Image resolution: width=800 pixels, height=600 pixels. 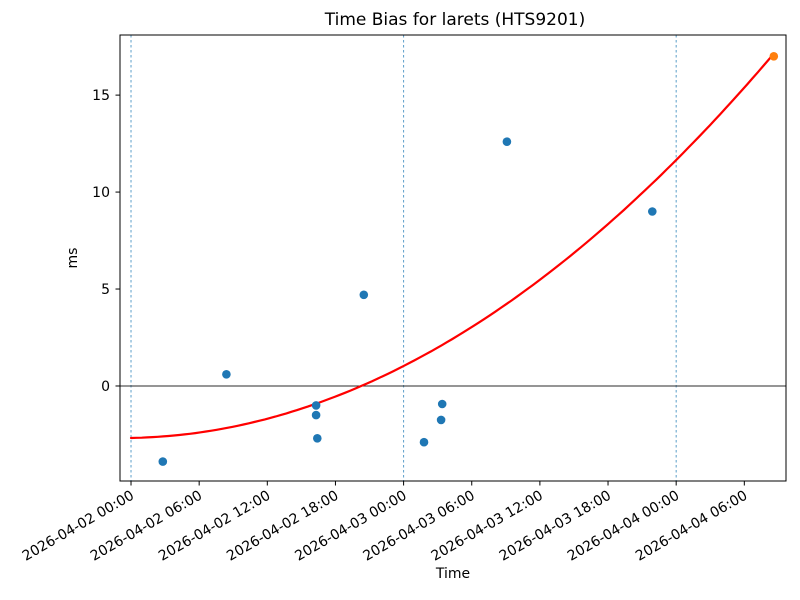 I want to click on y-tick-label: 15, so click(x=101, y=96).